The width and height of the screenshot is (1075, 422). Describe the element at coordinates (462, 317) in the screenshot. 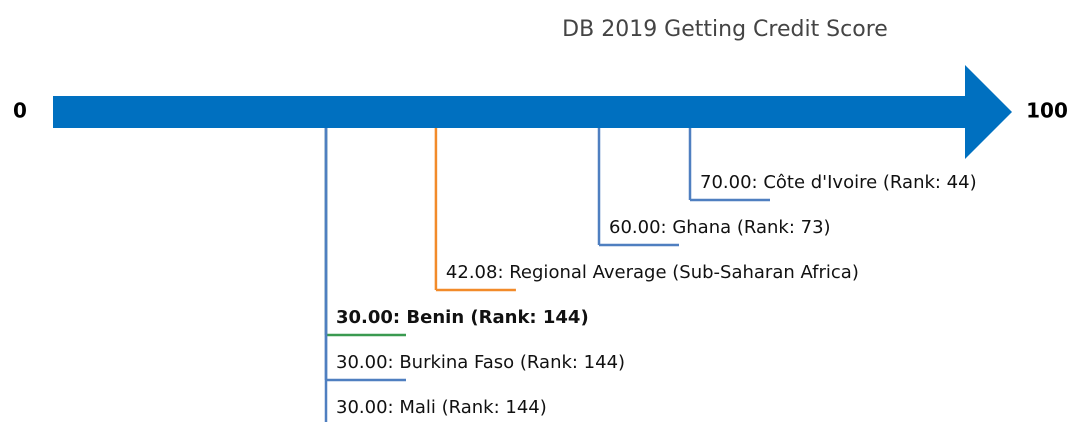

I see `data-label: 30.00: Benin (Rank: 144)` at that location.